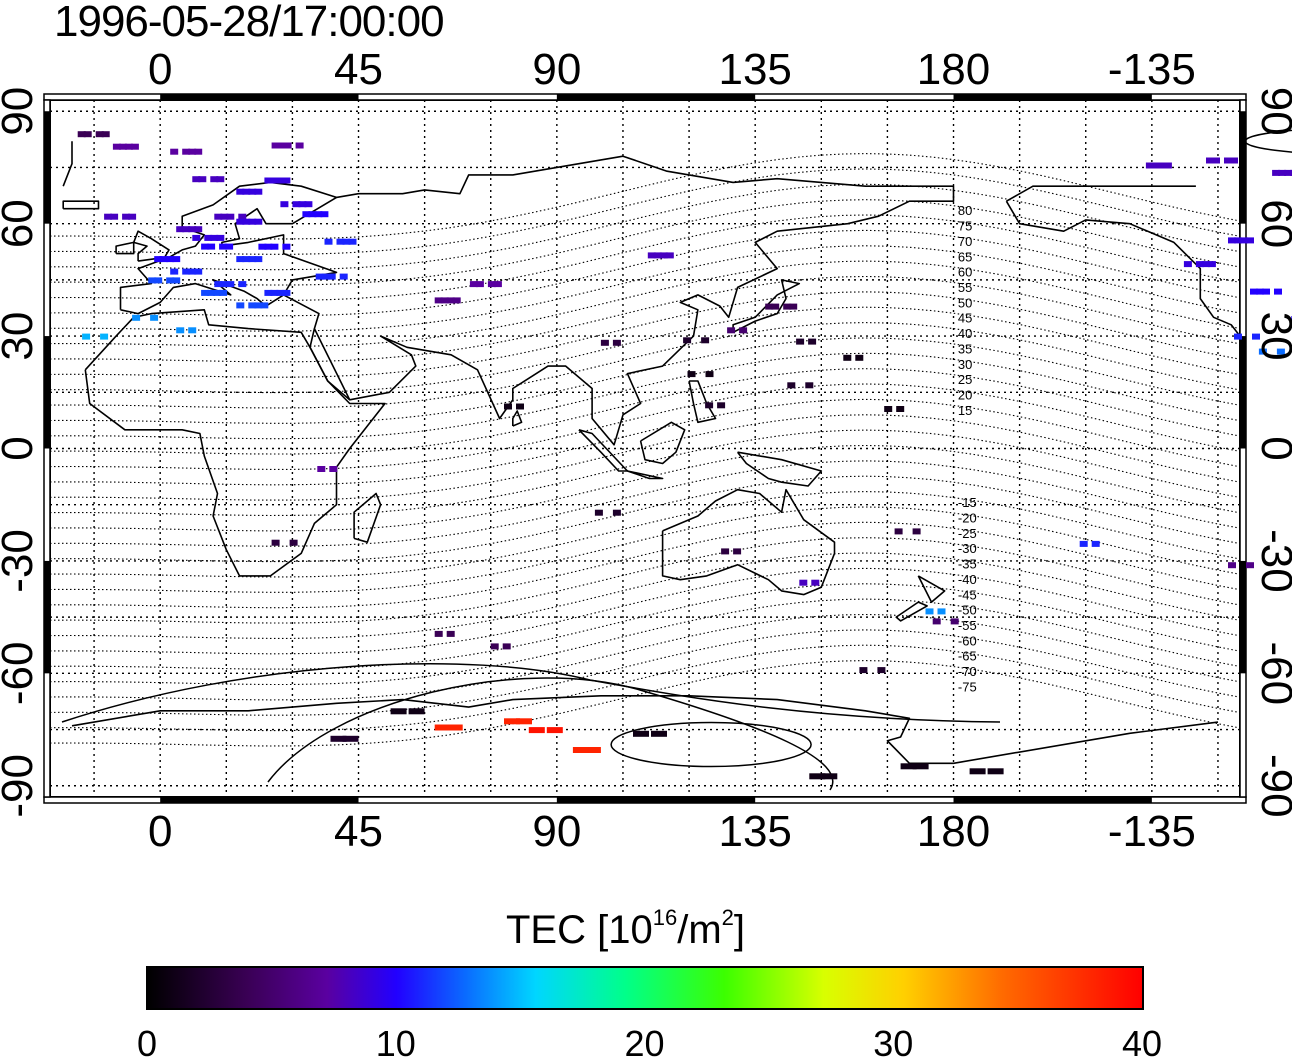  What do you see at coordinates (1272, 561) in the screenshot?
I see `right-latitude-label: -30` at bounding box center [1272, 561].